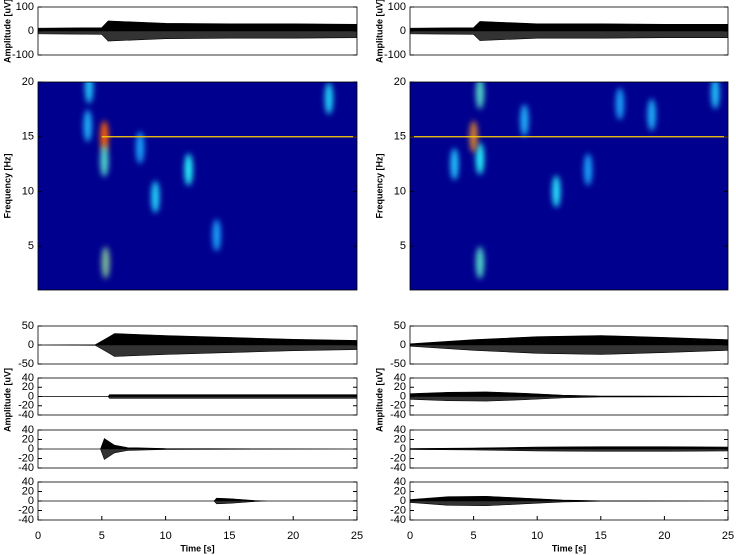 This screenshot has width=736, height=555. I want to click on y-axis-label: Frequency [Hz], so click(379, 185).